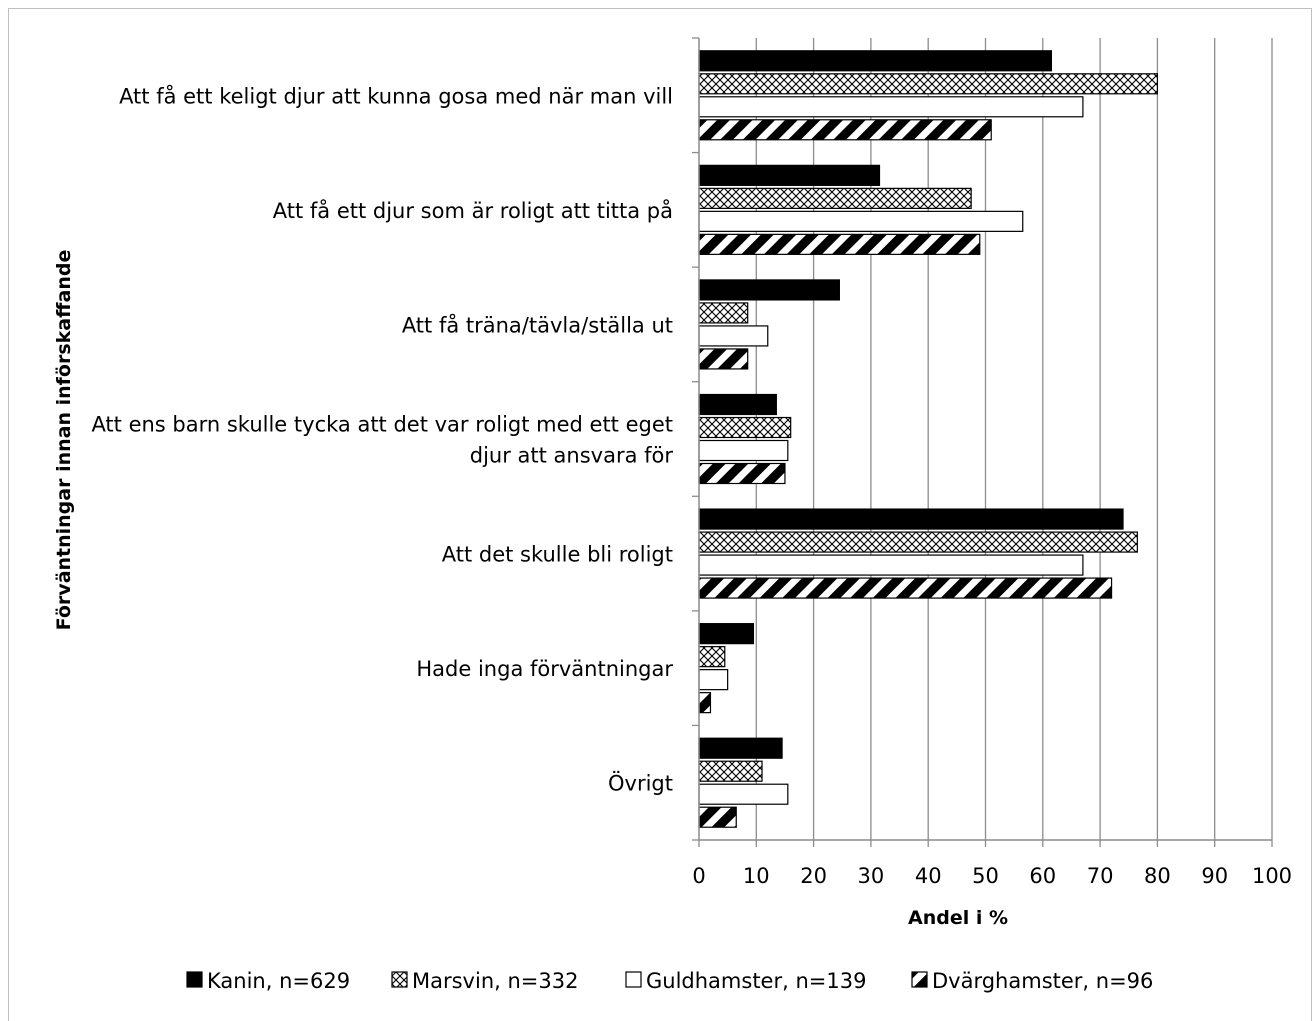 The image size is (1314, 1021). I want to click on x-tick-label: 10, so click(756, 876).